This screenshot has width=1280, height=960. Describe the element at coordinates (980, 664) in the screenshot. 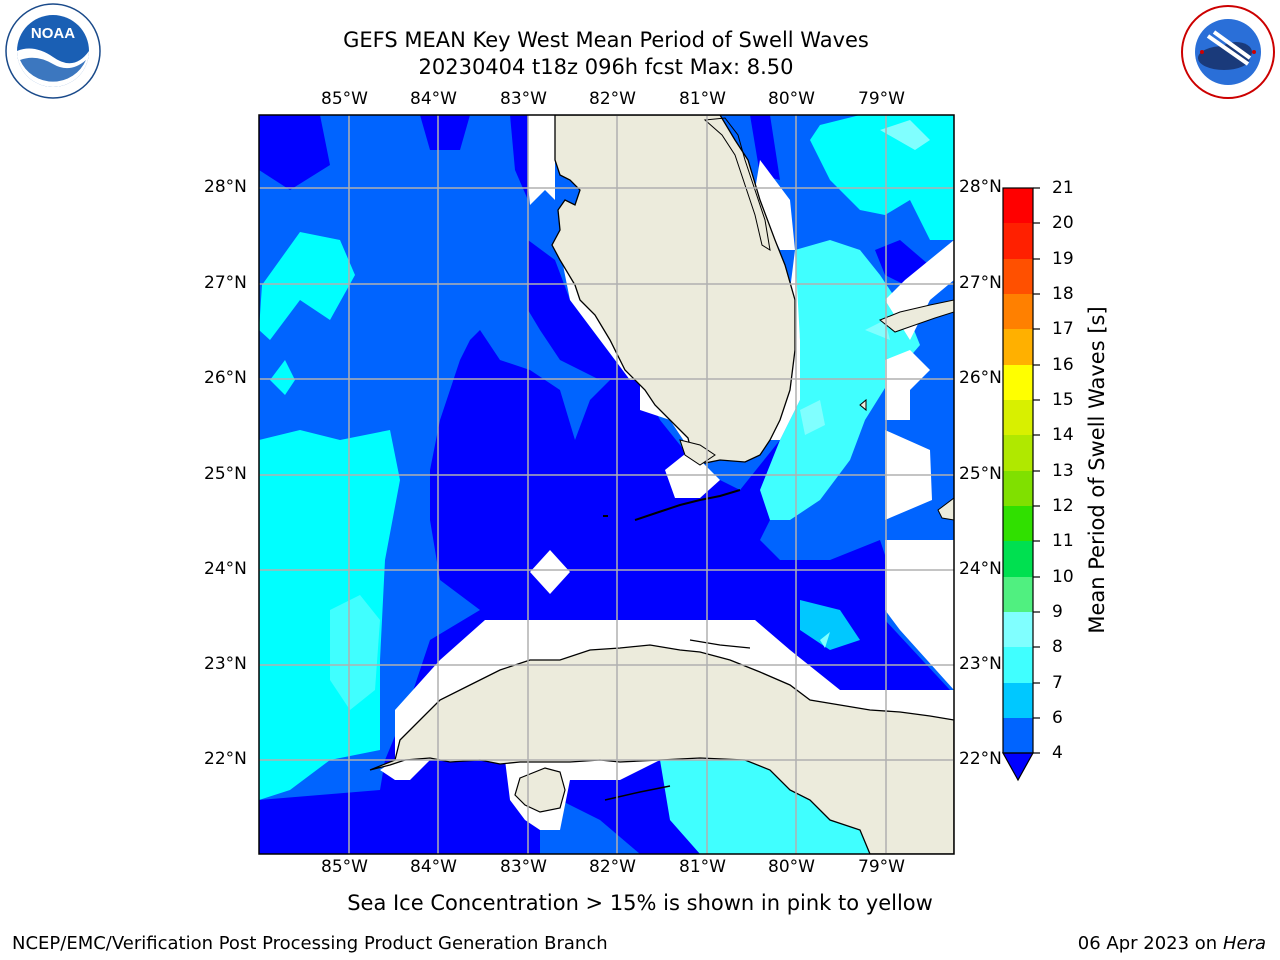

I see `lat-label-right: 23°N` at that location.